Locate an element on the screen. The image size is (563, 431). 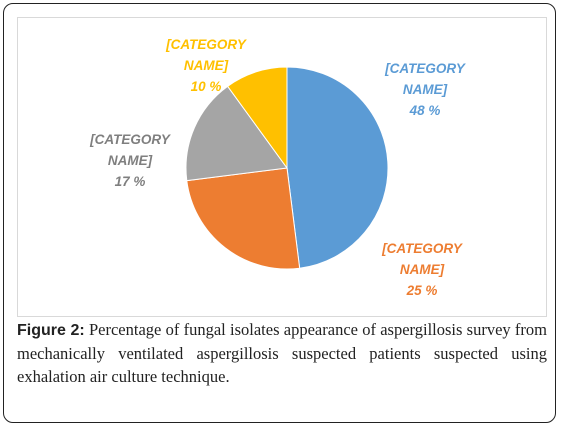
caption-label: Figure 2: is located at coordinates (51, 330).